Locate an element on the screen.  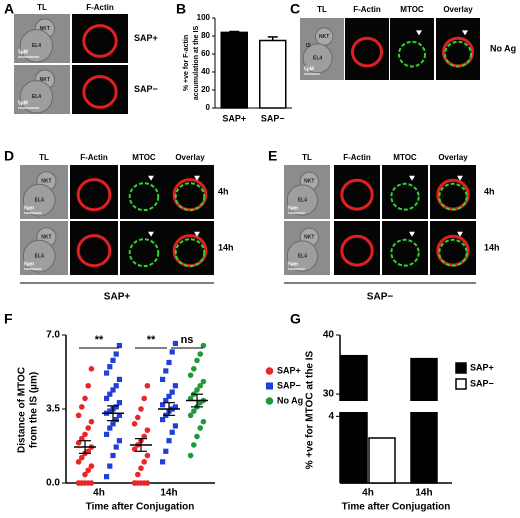
y-tick-label: 0 is located at coordinates (208, 107).